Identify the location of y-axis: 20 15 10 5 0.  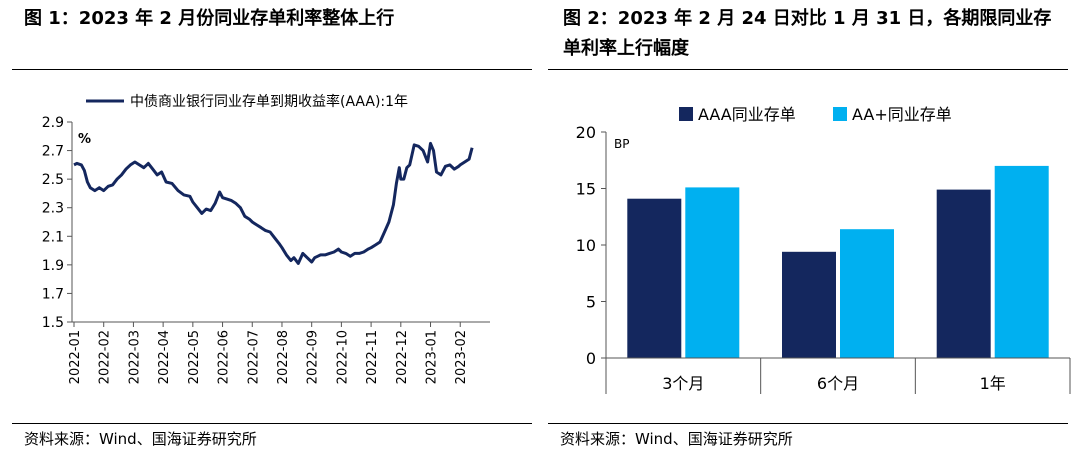
(591, 245).